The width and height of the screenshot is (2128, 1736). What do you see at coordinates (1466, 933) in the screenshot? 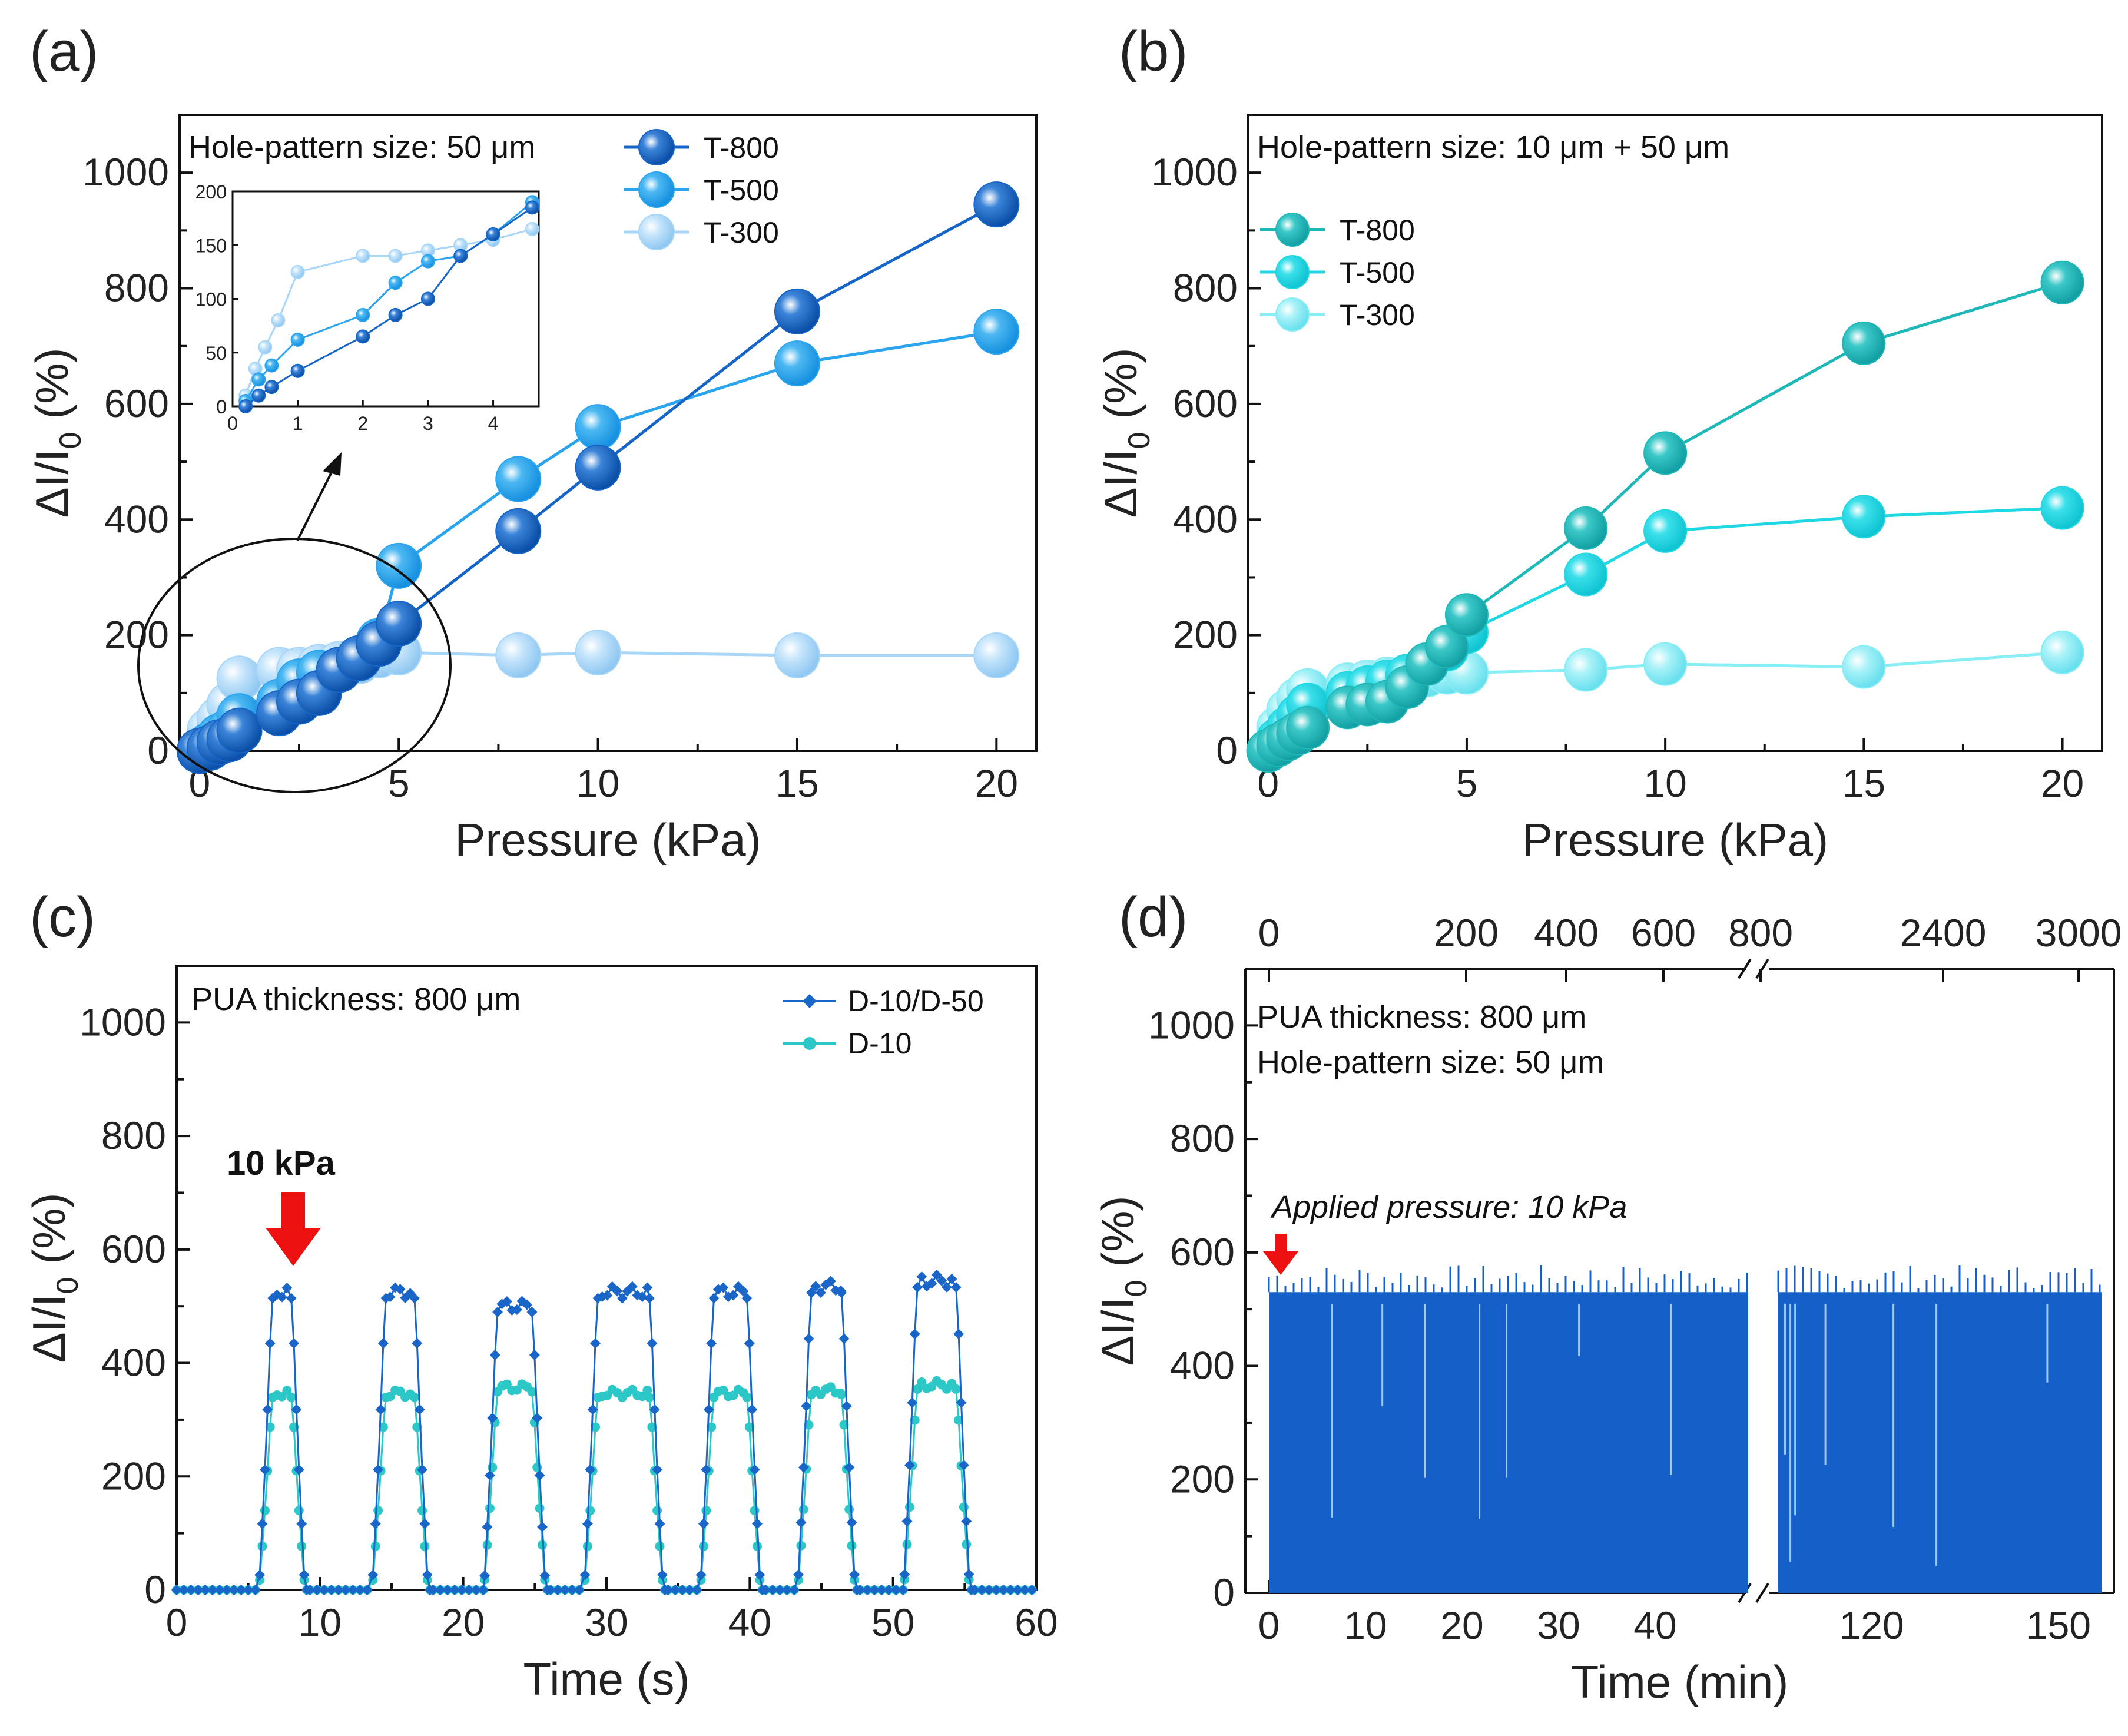
I see `top-x-tick-label: 200` at bounding box center [1466, 933].